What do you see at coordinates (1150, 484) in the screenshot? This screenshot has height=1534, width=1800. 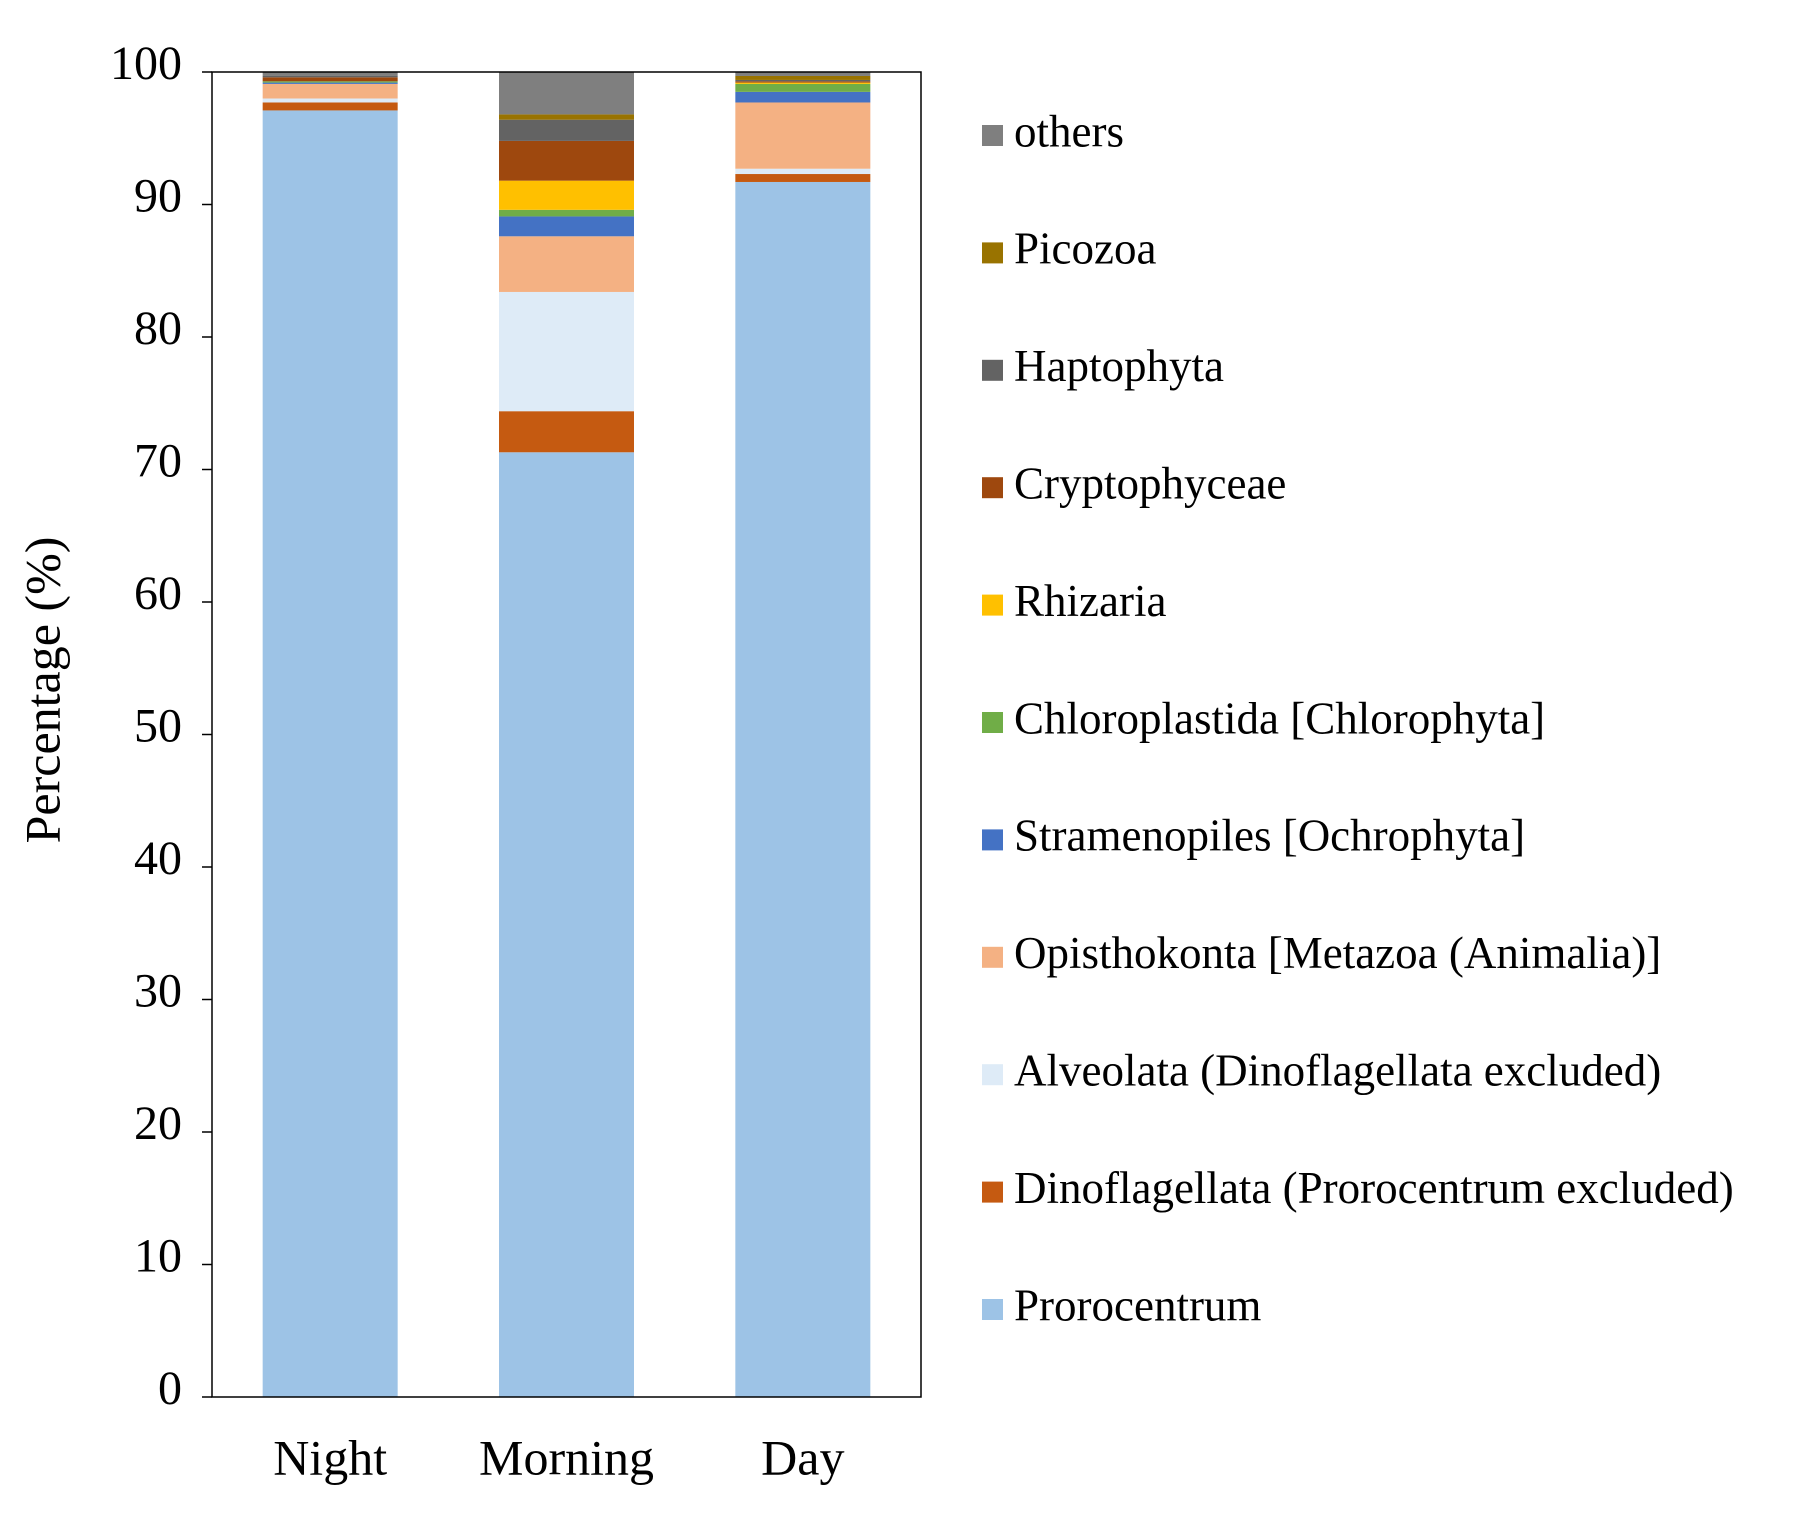 I see `legend-label: Cryptophyceae` at bounding box center [1150, 484].